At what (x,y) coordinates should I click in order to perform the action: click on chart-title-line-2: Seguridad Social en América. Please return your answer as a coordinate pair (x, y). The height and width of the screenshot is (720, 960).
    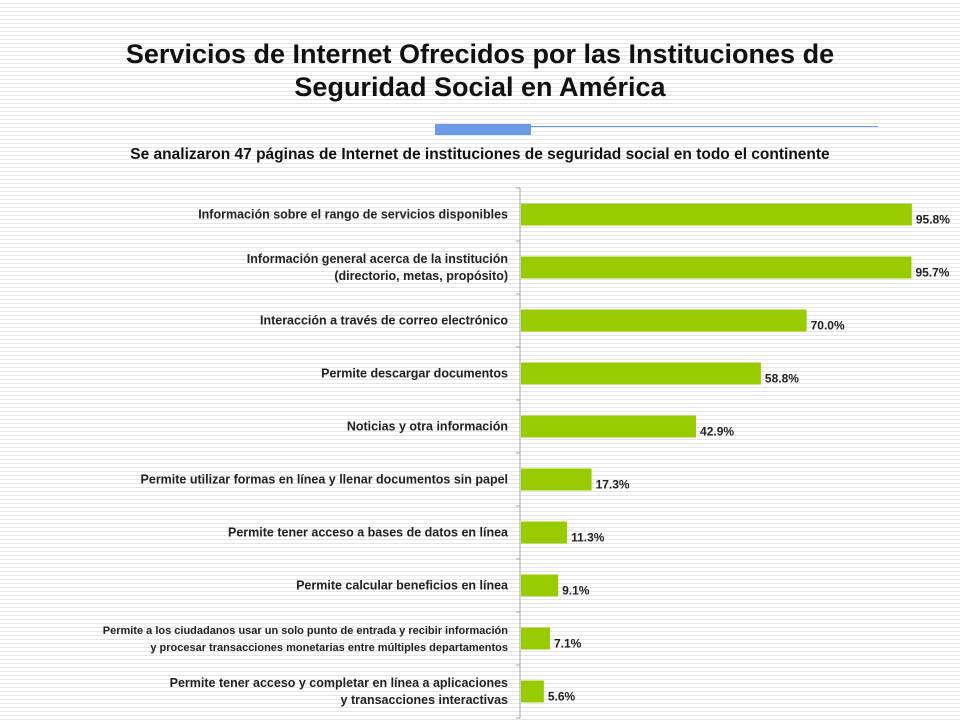
    Looking at the image, I should click on (480, 87).